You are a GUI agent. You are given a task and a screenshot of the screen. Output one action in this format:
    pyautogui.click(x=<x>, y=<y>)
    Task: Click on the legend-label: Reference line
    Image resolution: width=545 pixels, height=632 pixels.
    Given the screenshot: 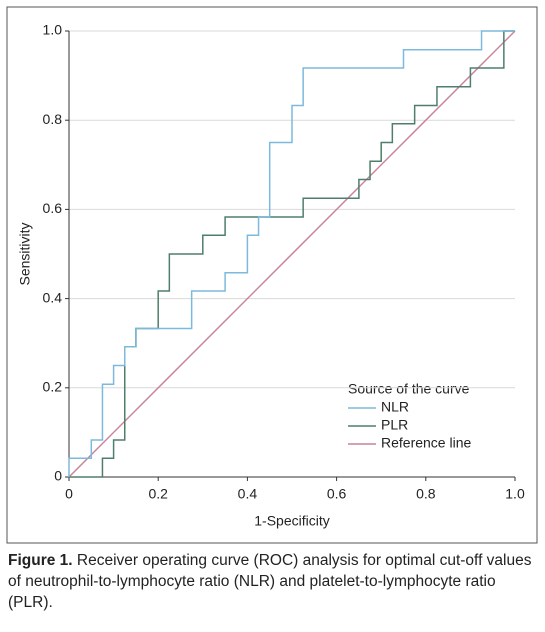 What is the action you would take?
    pyautogui.click(x=426, y=443)
    